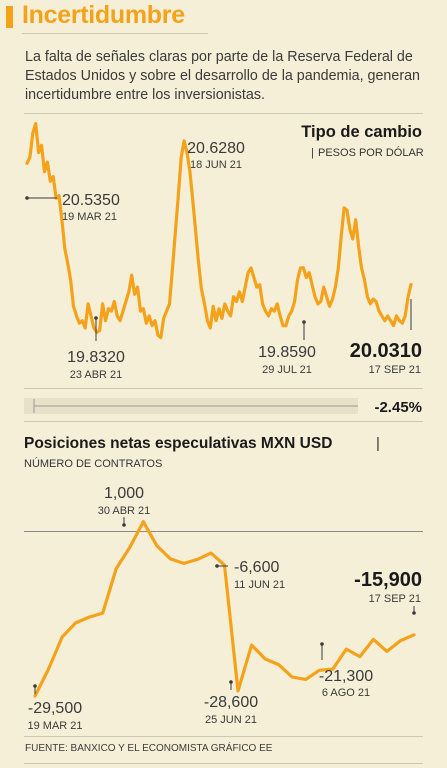  What do you see at coordinates (96, 375) in the screenshot?
I see `annotation-date: 23 ABR 21` at bounding box center [96, 375].